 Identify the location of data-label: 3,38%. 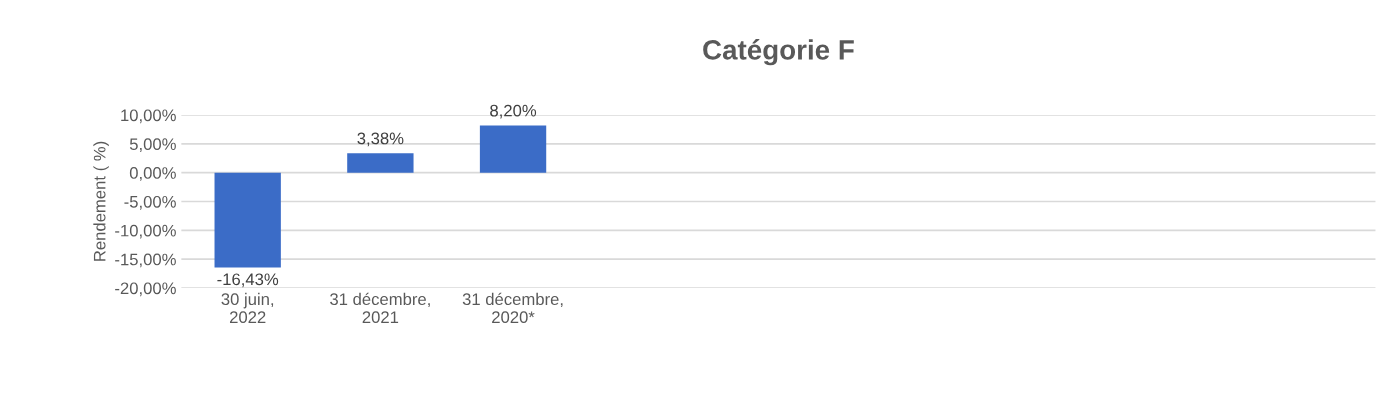
(380, 139).